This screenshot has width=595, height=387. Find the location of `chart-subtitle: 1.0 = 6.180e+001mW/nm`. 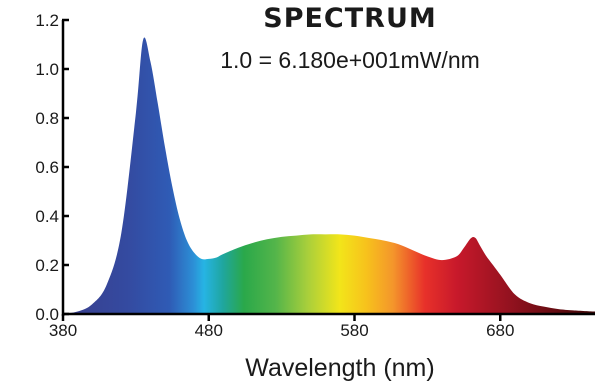

chart-subtitle: 1.0 = 6.180e+001mW/nm is located at coordinates (350, 60).